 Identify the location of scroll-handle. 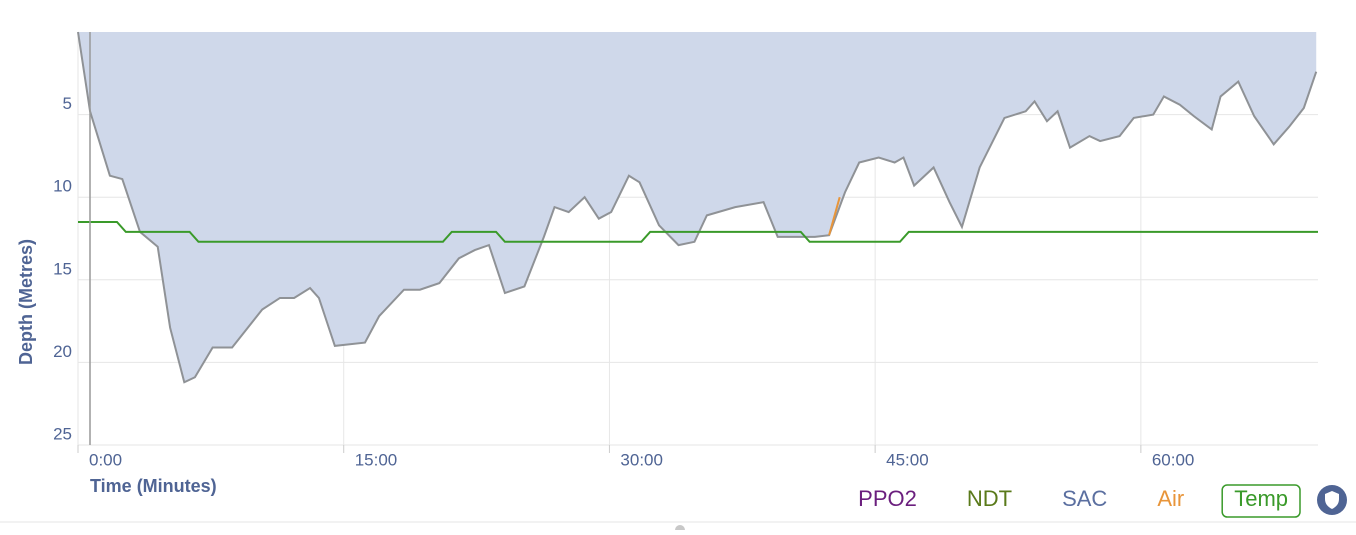
(680, 530).